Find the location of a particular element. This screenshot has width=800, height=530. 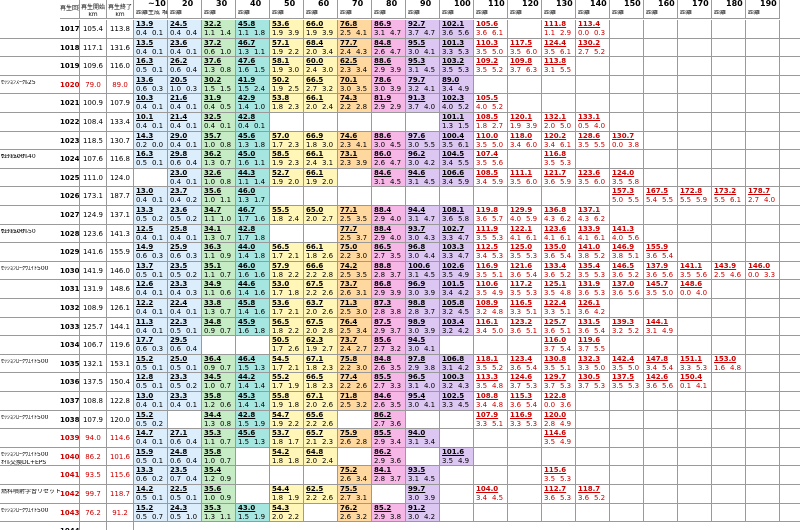

cell-deposit: 1.1 is located at coordinates (260, 52).